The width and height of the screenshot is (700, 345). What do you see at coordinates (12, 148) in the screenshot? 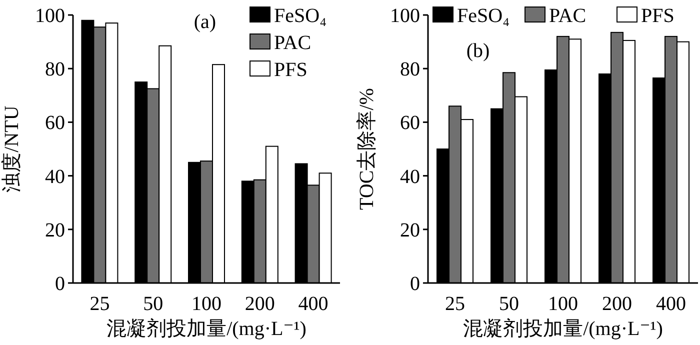
I see `y-axis-title: 浊度/NTU` at bounding box center [12, 148].